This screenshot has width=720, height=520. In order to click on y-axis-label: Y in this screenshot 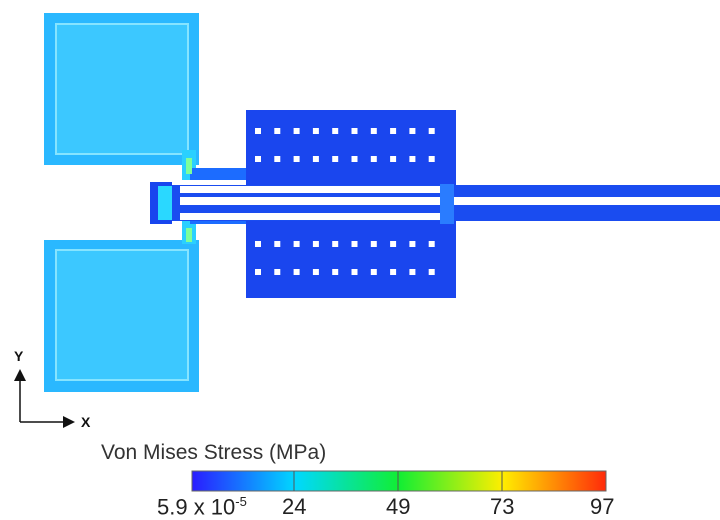, I will do `click(19, 356)`.